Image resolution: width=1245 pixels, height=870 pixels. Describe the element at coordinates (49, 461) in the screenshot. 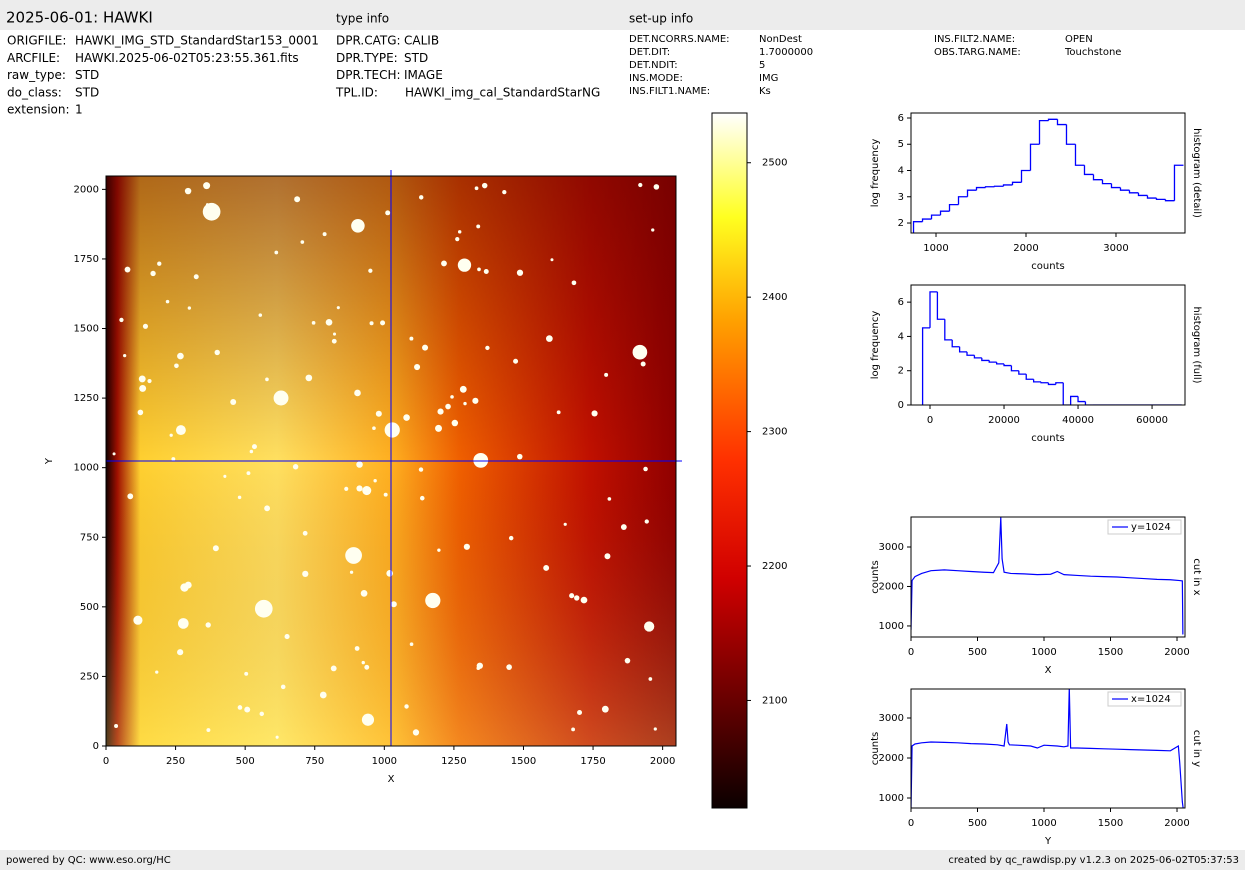

I see `y-axis-label: Y` at that location.